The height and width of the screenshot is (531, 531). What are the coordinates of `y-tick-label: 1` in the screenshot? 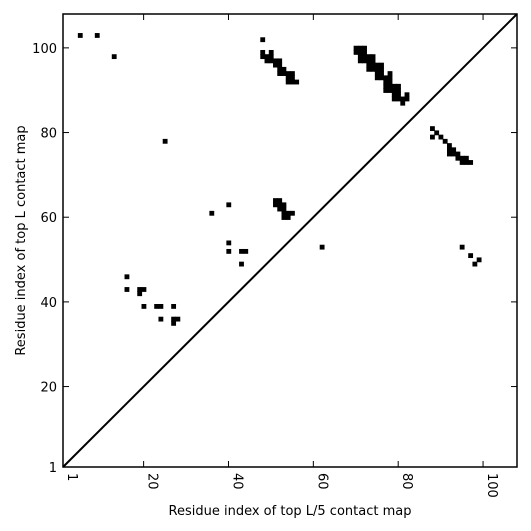 It's located at (53, 468).